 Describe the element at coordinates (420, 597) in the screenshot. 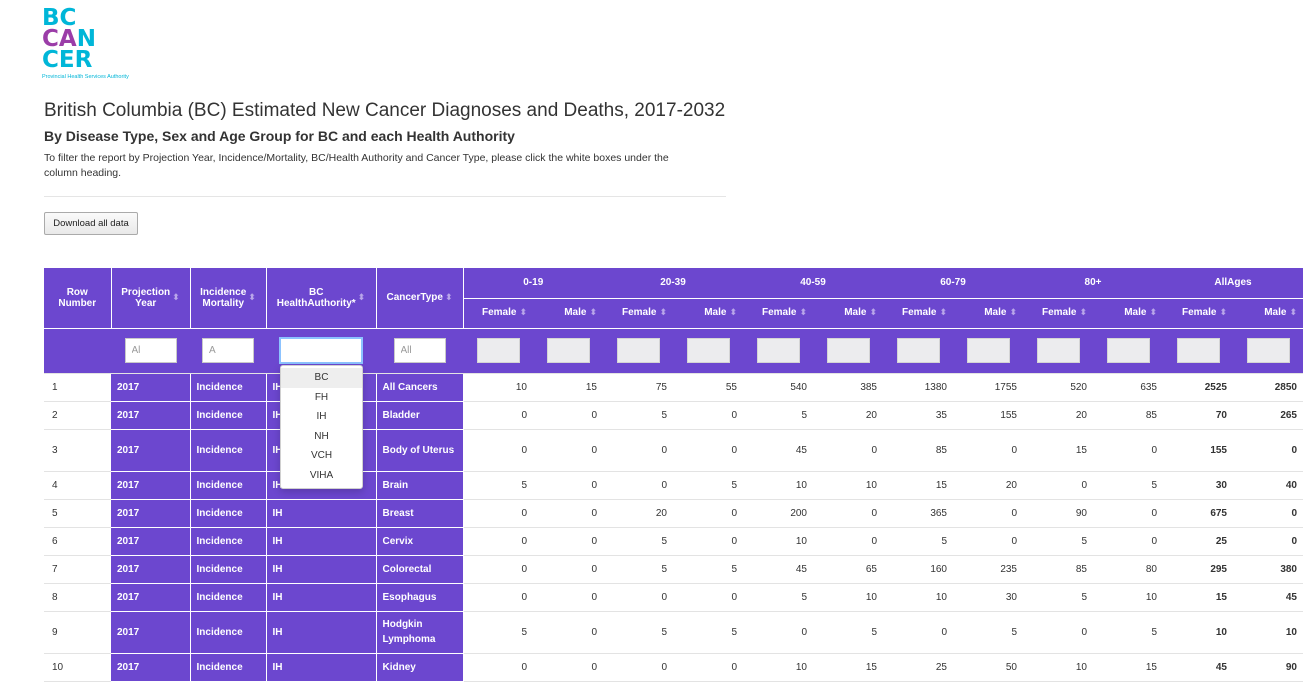

I see `cancer-type-cell: Esophagus` at that location.